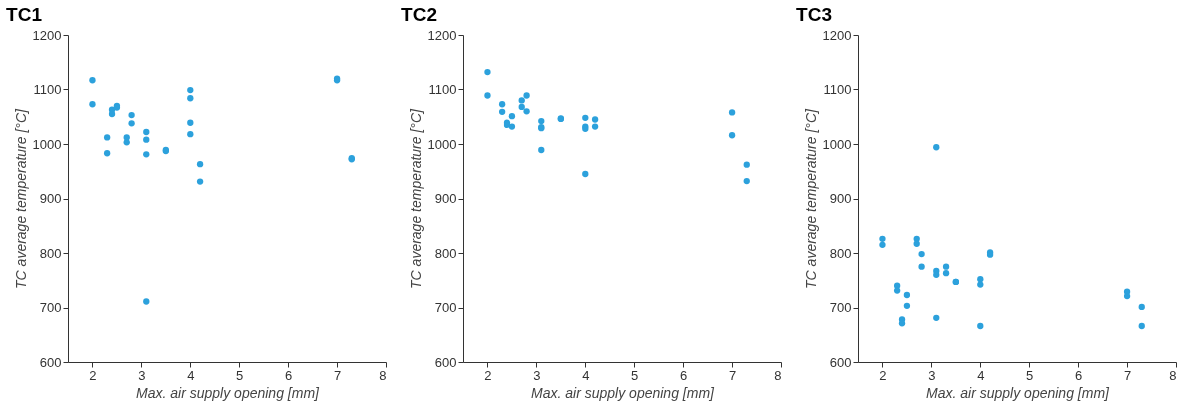  Describe the element at coordinates (419, 14) in the screenshot. I see `chart-title: TC2` at that location.